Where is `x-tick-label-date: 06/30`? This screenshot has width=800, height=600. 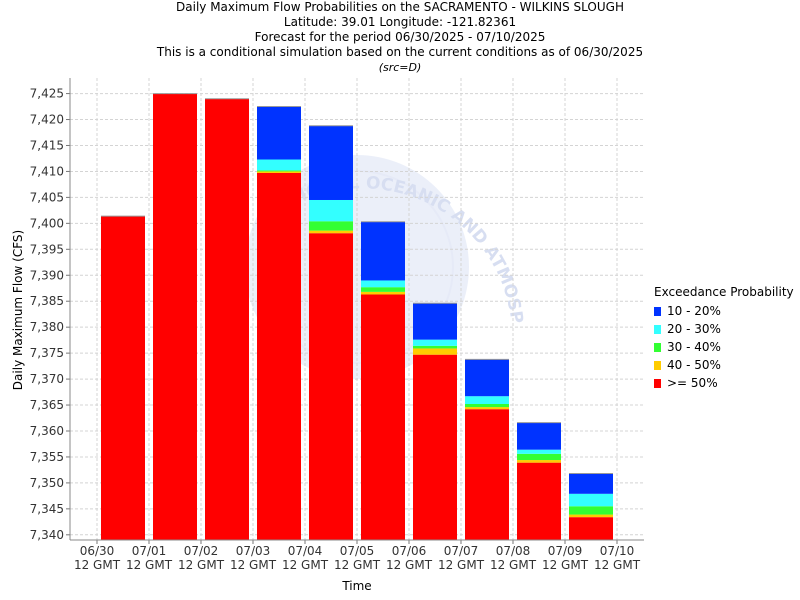
x-tick-label-date: 06/30 is located at coordinates (97, 551).